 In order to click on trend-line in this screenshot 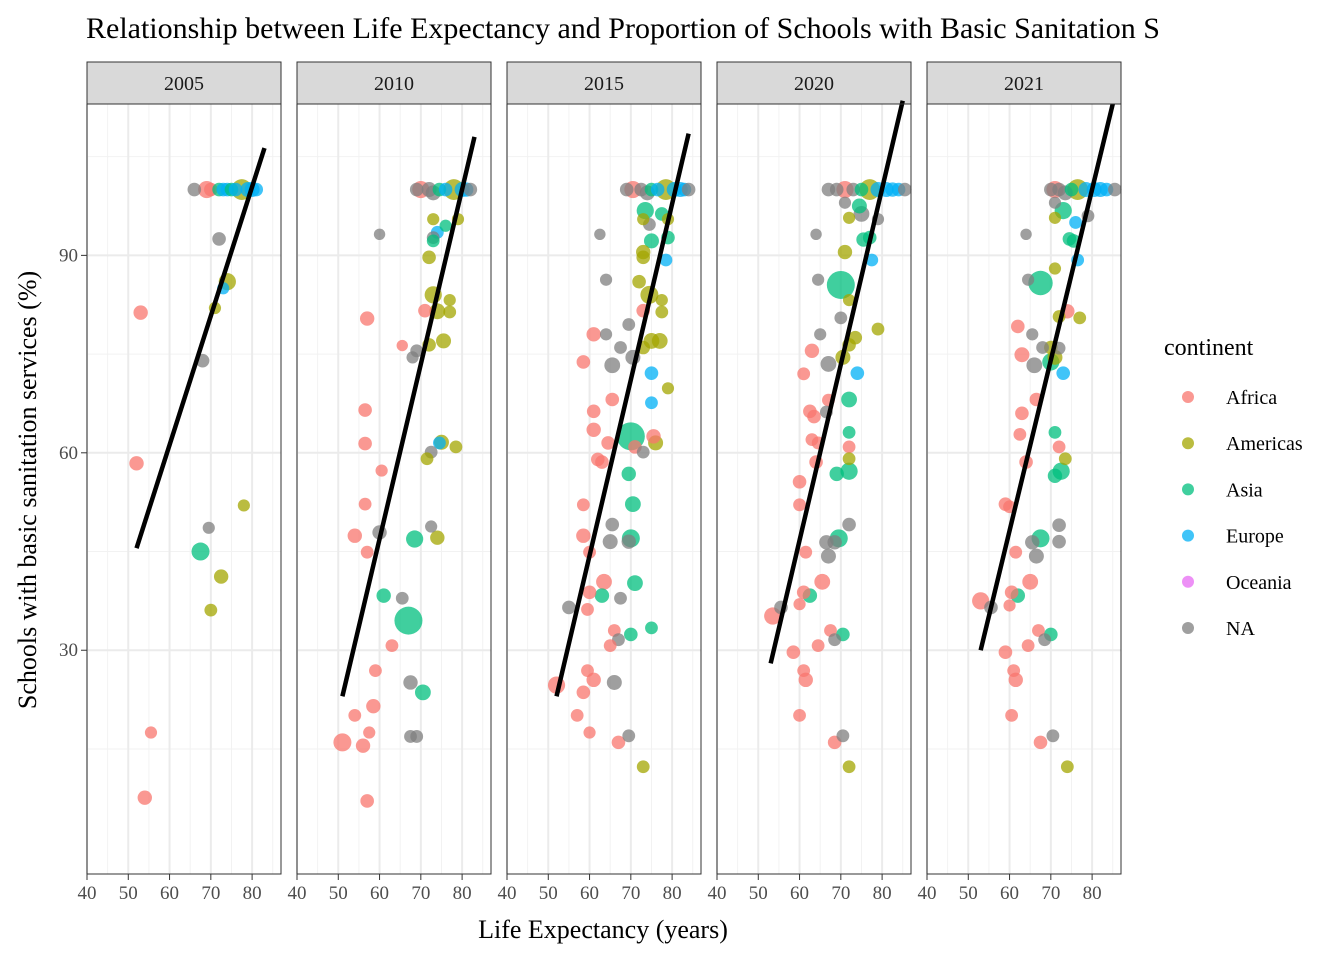, I will do `click(200, 348)`.